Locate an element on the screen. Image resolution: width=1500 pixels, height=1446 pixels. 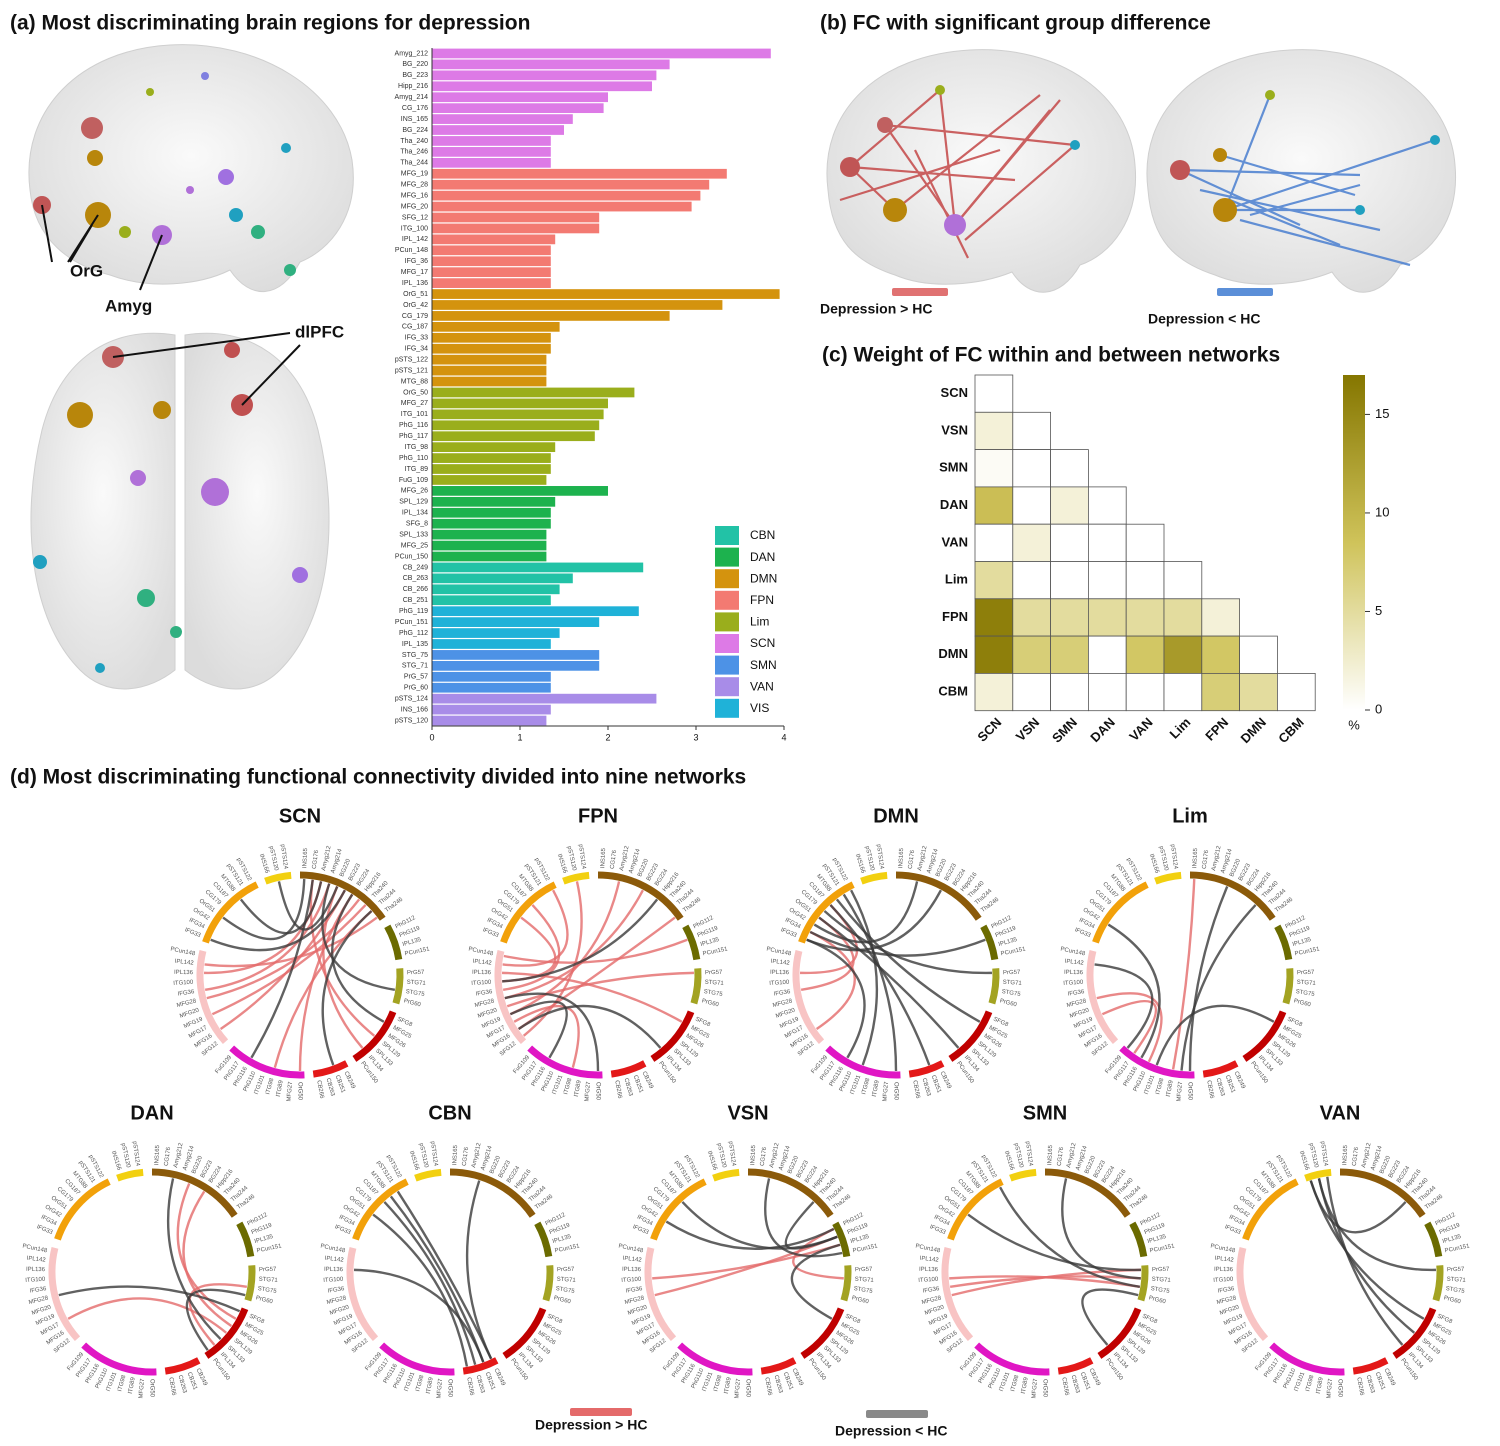
y-tick-label: ITG_101 is located at coordinates (414, 414).